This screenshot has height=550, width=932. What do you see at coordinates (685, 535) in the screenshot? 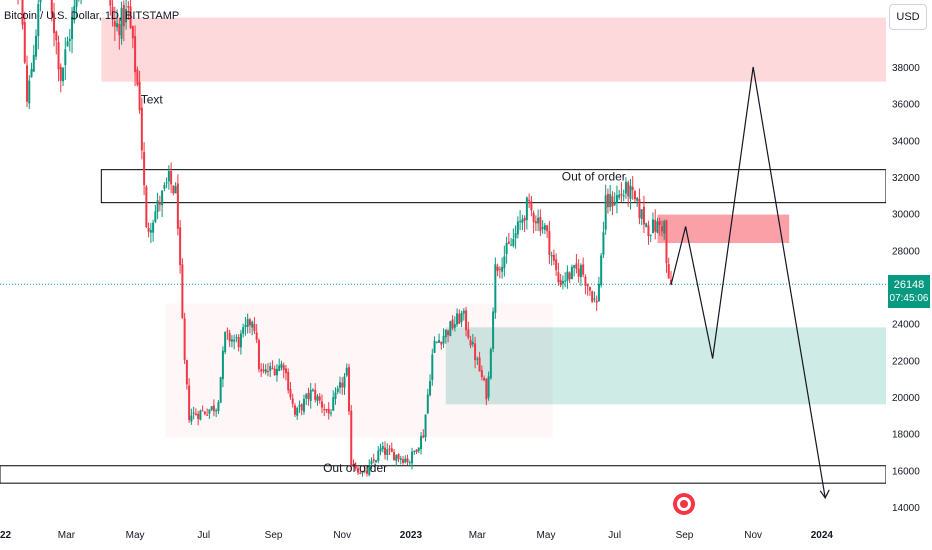
I see `time-tick-label: Sep` at bounding box center [685, 535].